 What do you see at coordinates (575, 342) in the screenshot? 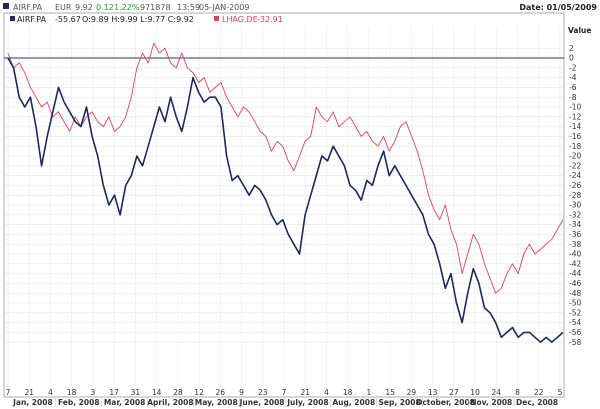
I see `y-tick-label: -58` at bounding box center [575, 342].